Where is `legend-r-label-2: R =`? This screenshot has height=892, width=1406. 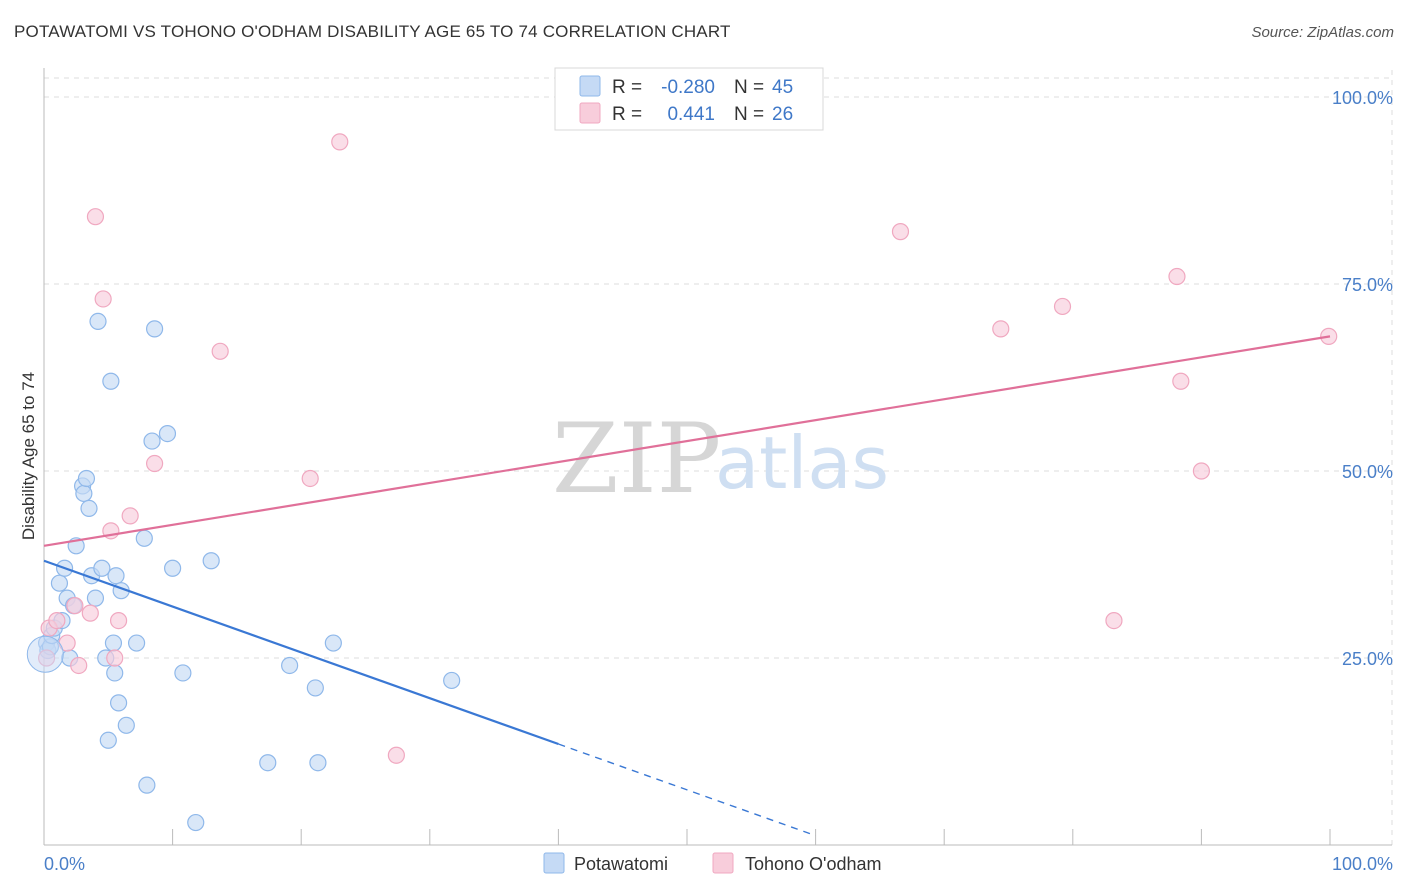 legend-r-label-2: R = is located at coordinates (627, 114).